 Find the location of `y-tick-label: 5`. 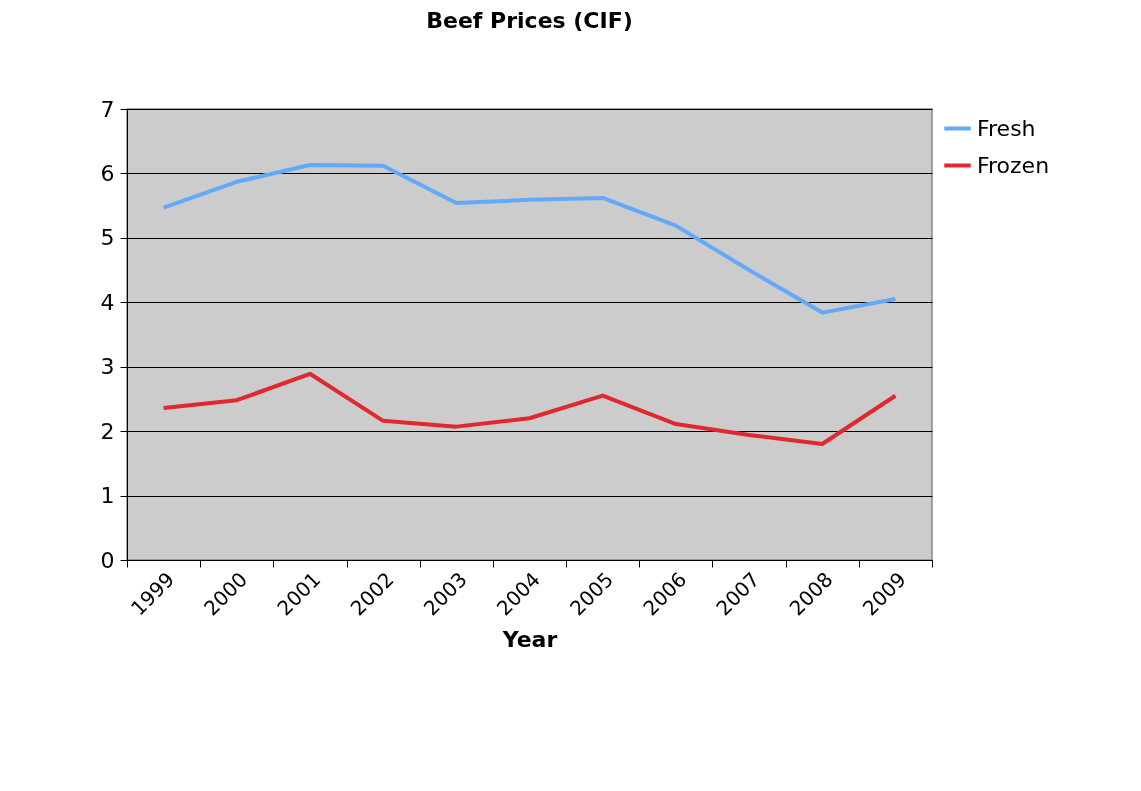

y-tick-label: 5 is located at coordinates (107, 238).